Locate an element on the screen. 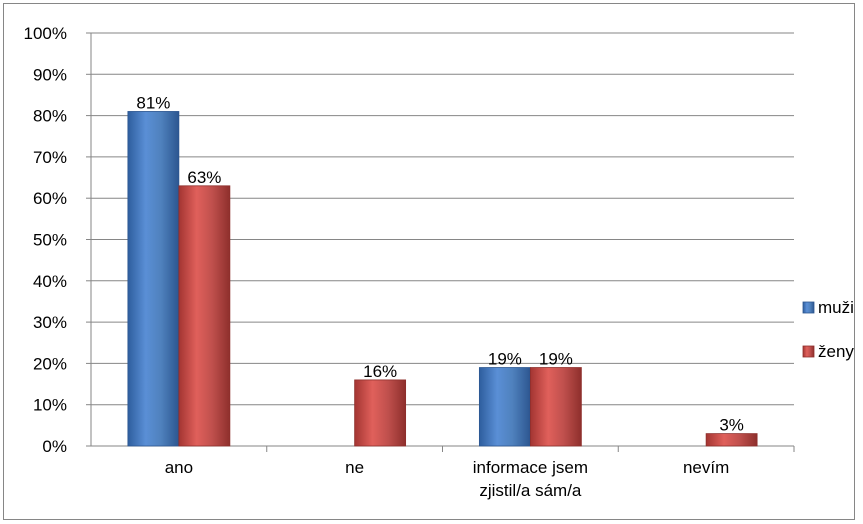 This screenshot has height=524, width=863. bar-ženy-informace jsem zjistil/a sám/a is located at coordinates (555, 407).